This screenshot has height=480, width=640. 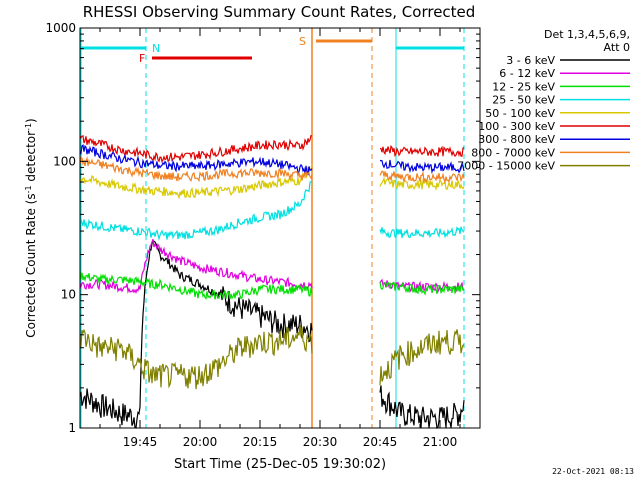 I want to click on x-tick-label: 20:45, so click(x=380, y=442).